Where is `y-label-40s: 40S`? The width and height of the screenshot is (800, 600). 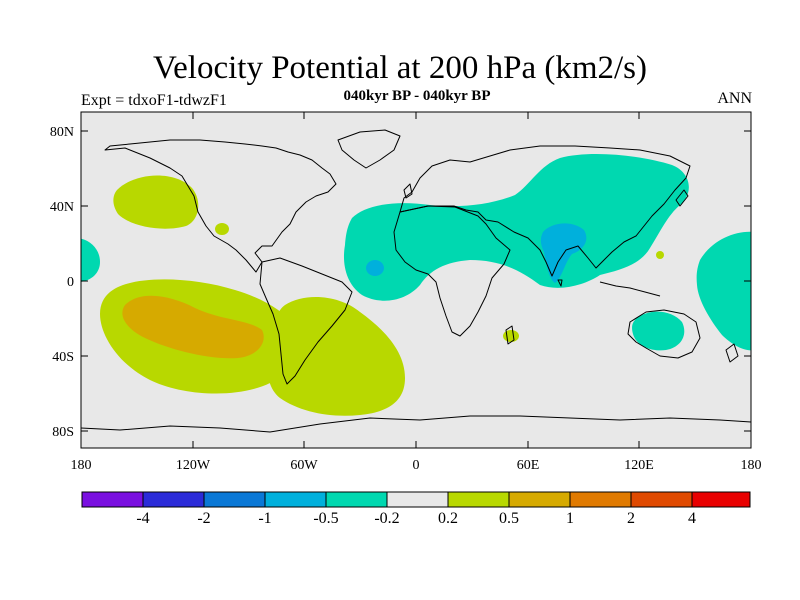
y-label-40s: 40S is located at coordinates (63, 357).